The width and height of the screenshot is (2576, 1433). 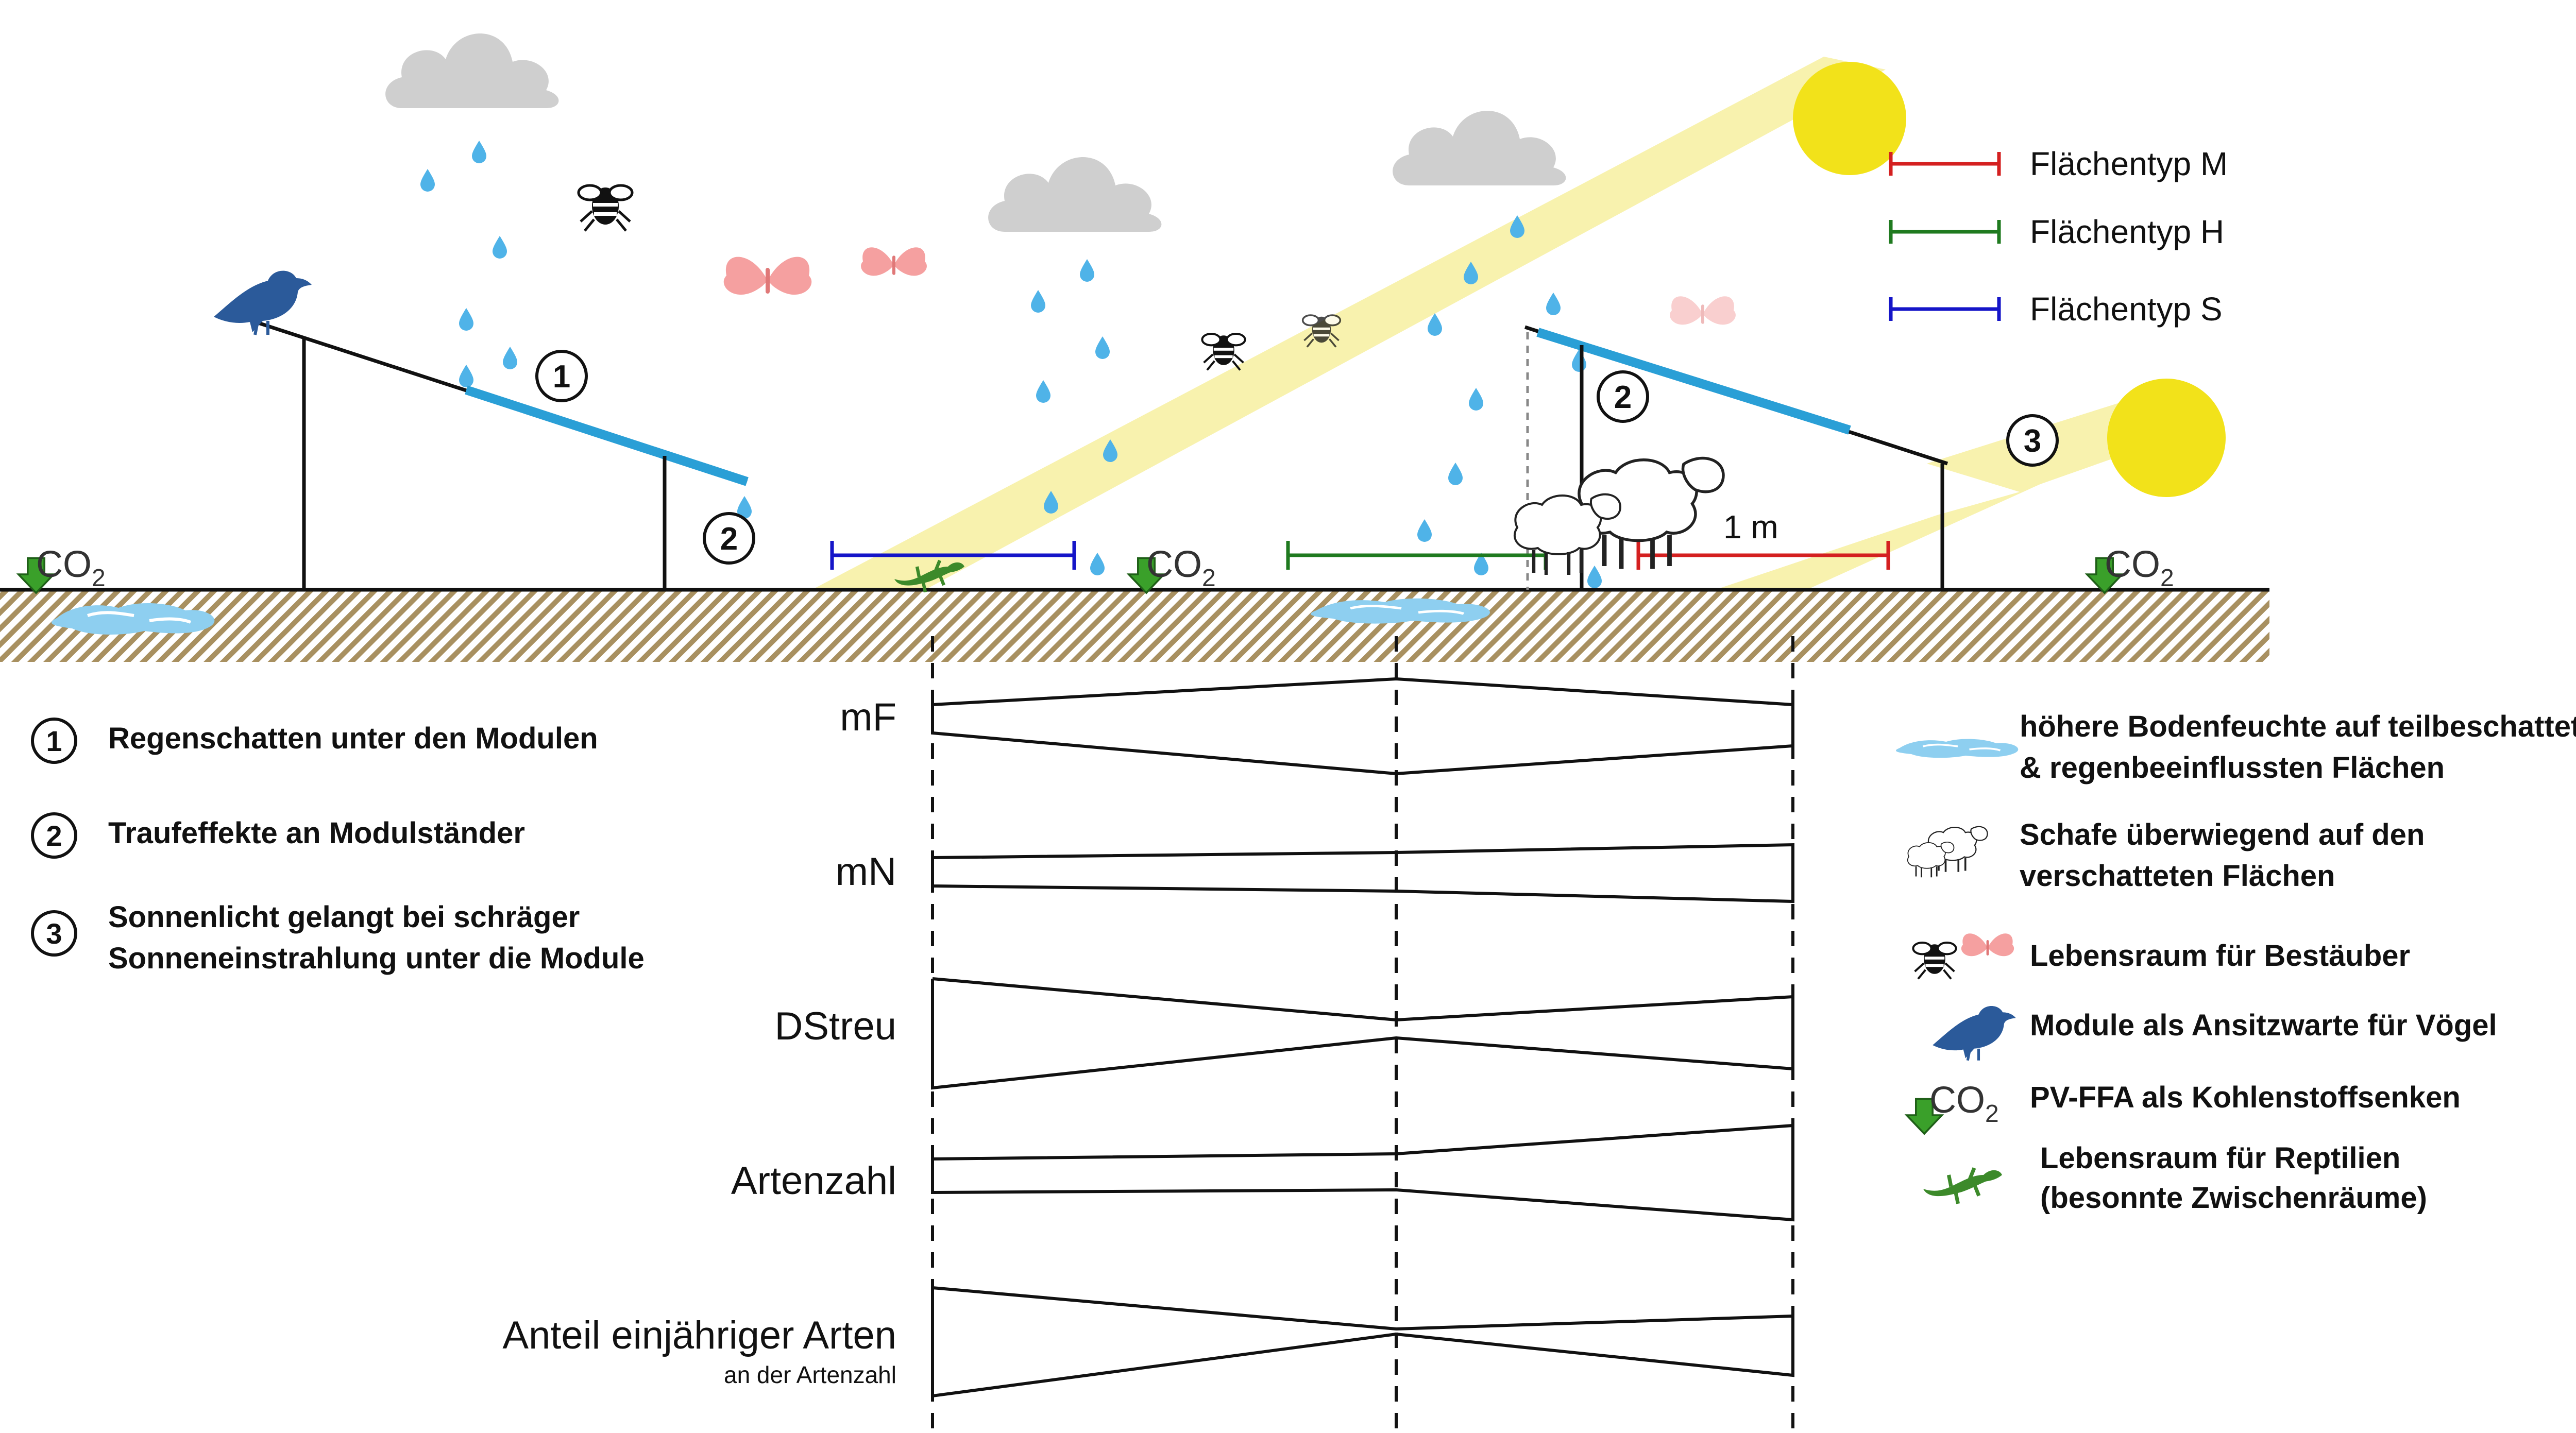 I want to click on legend-surface-m: Flächentyp M, so click(x=2058, y=163).